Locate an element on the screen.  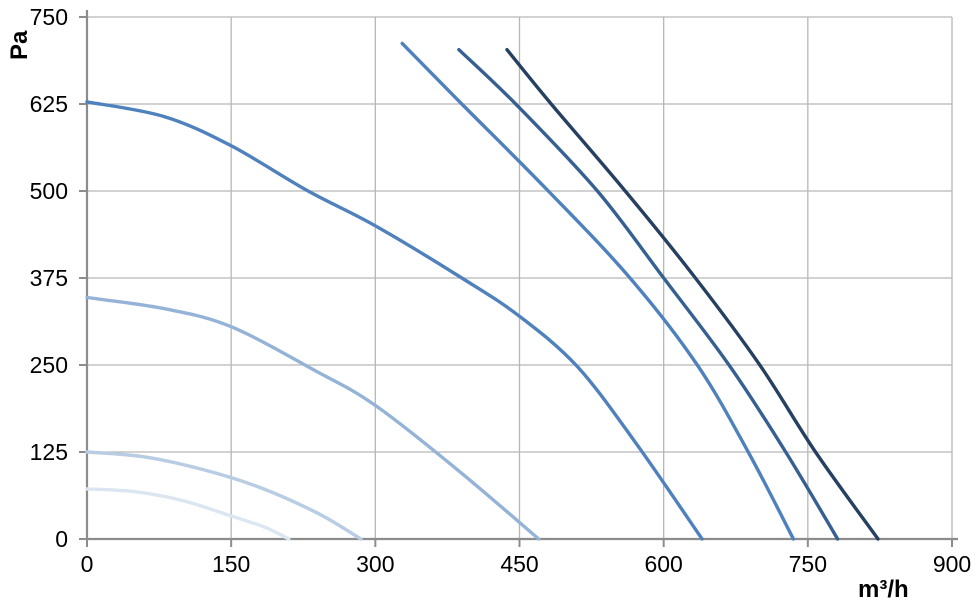
y-tick-label: 750 is located at coordinates (49, 17).